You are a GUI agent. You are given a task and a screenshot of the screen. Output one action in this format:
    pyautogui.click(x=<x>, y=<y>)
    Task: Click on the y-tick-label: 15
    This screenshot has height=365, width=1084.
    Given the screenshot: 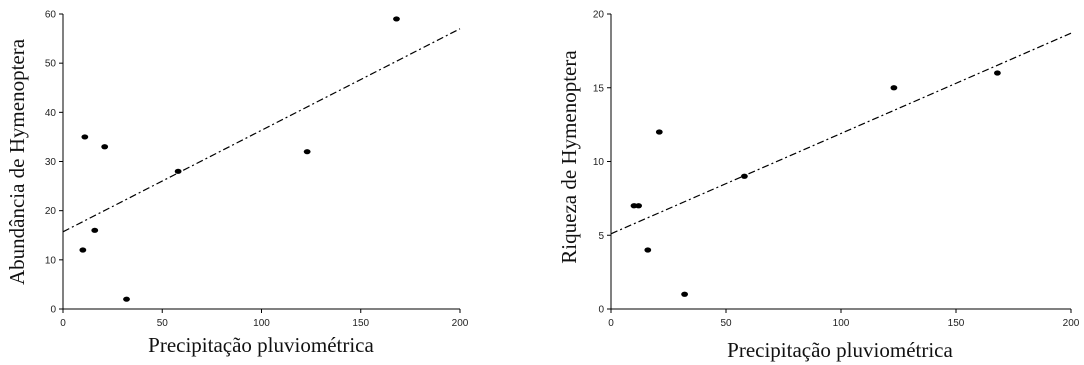 What is the action you would take?
    pyautogui.click(x=599, y=88)
    